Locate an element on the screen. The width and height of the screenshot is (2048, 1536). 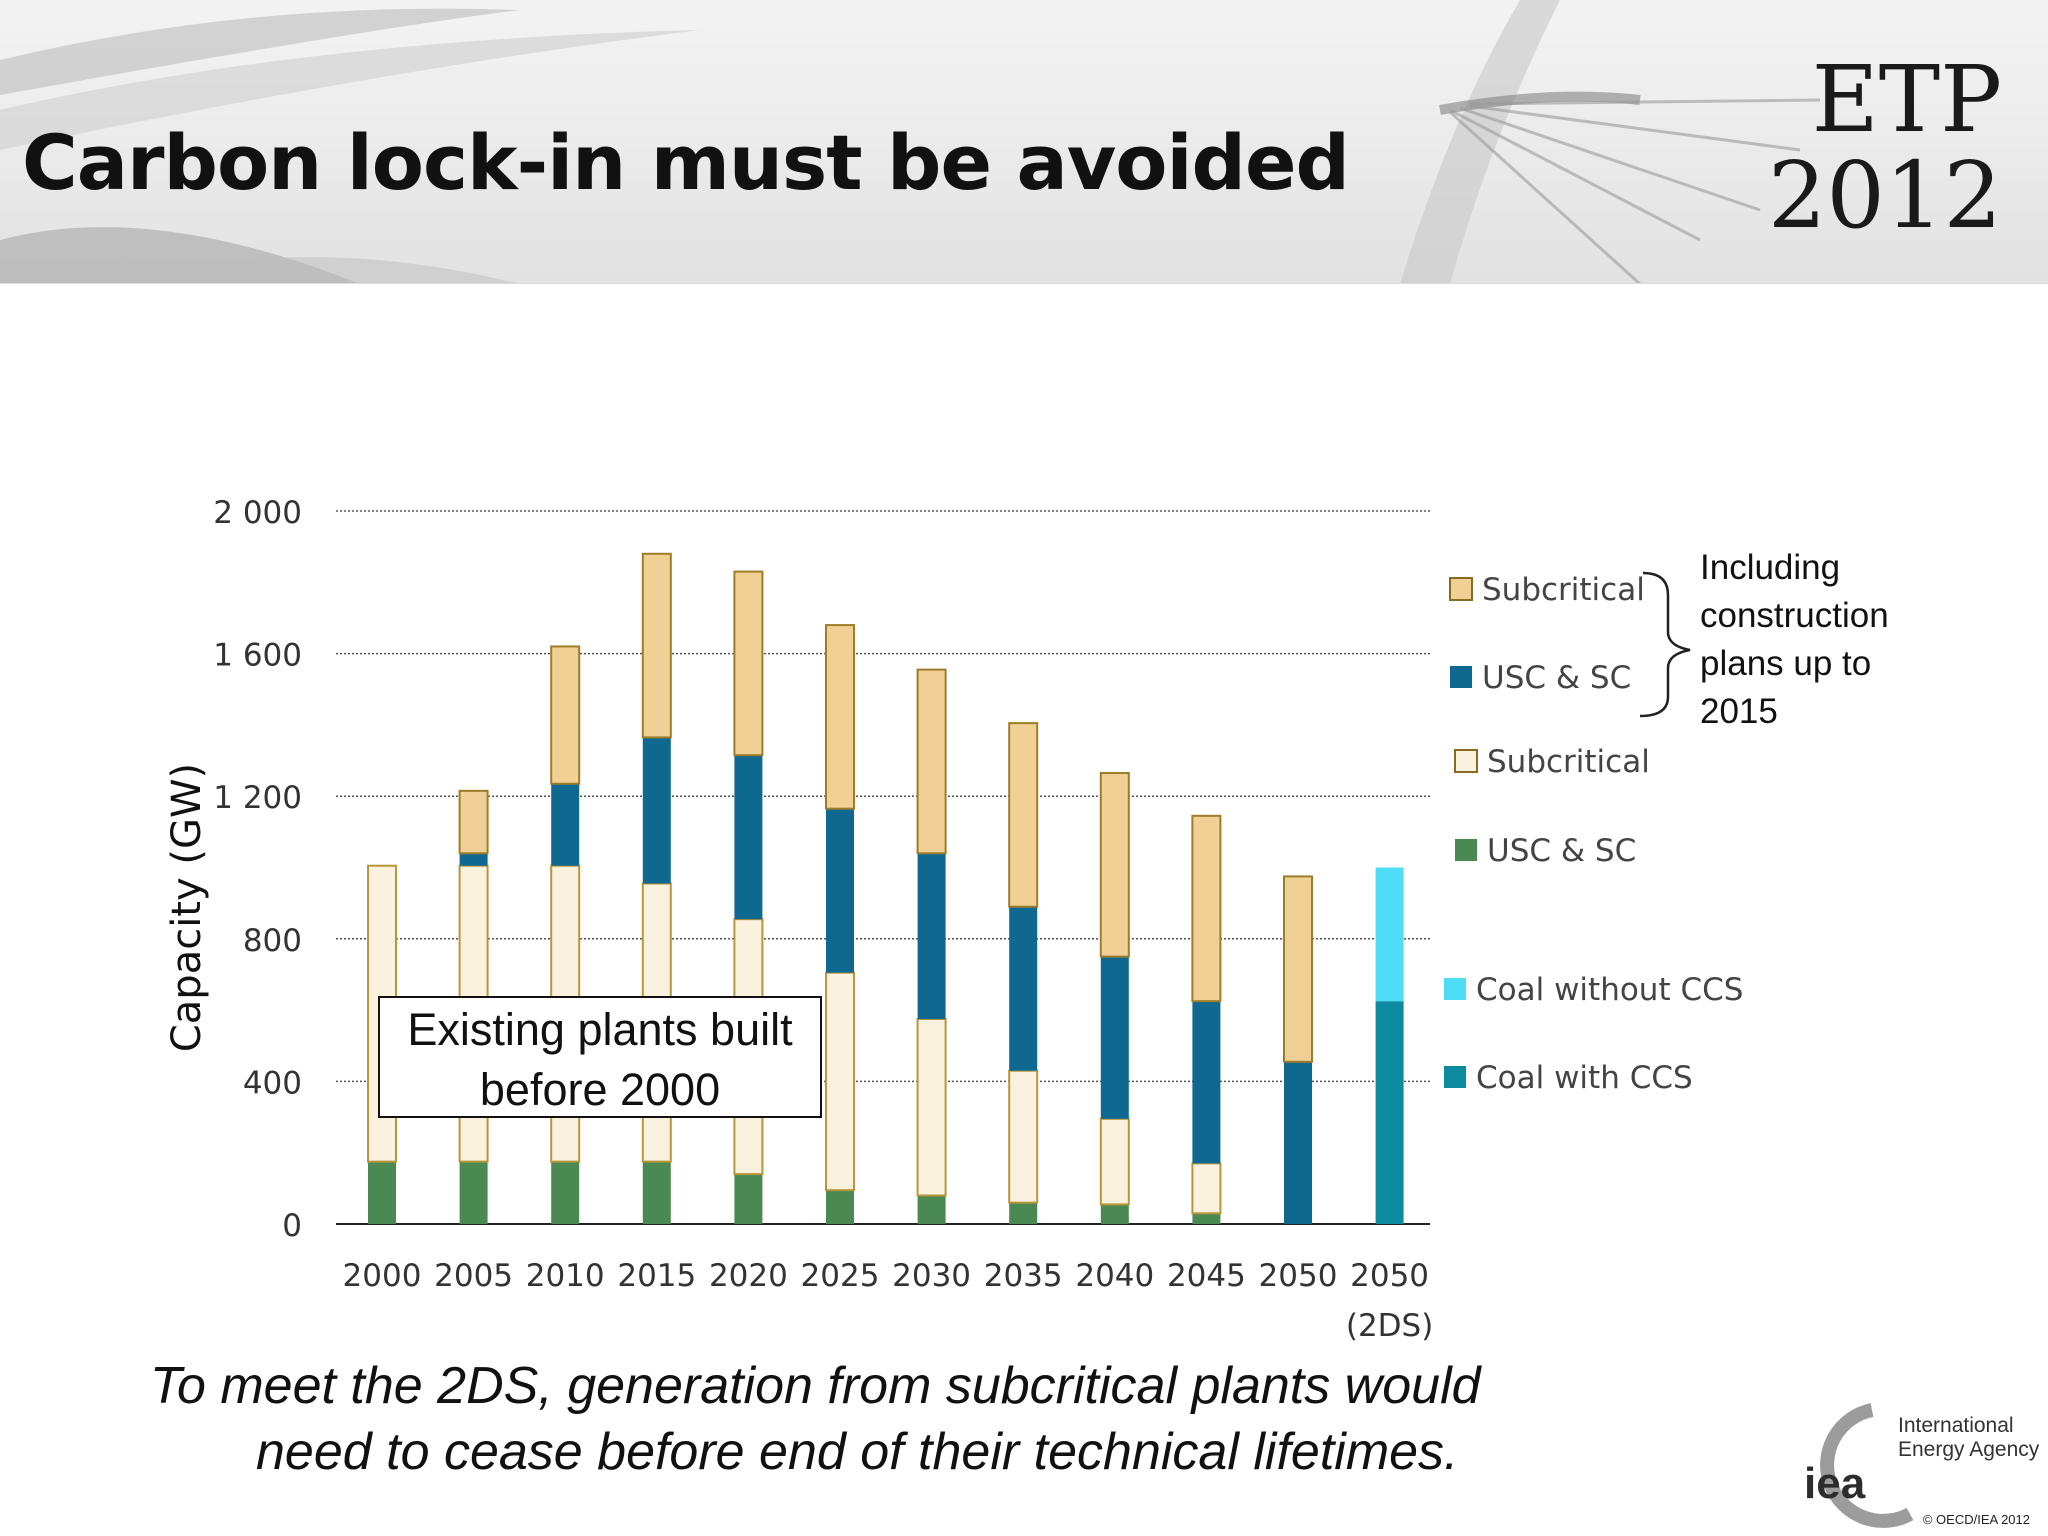
y-tick-label: 800 is located at coordinates (272, 941).